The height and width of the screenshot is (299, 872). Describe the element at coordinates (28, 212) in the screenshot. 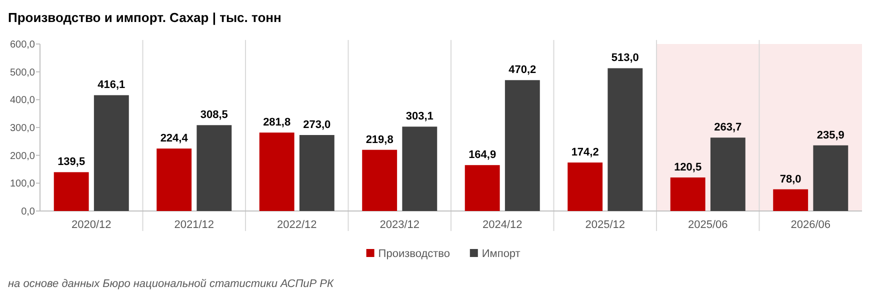

I see `y-tick-label: 0,0` at that location.